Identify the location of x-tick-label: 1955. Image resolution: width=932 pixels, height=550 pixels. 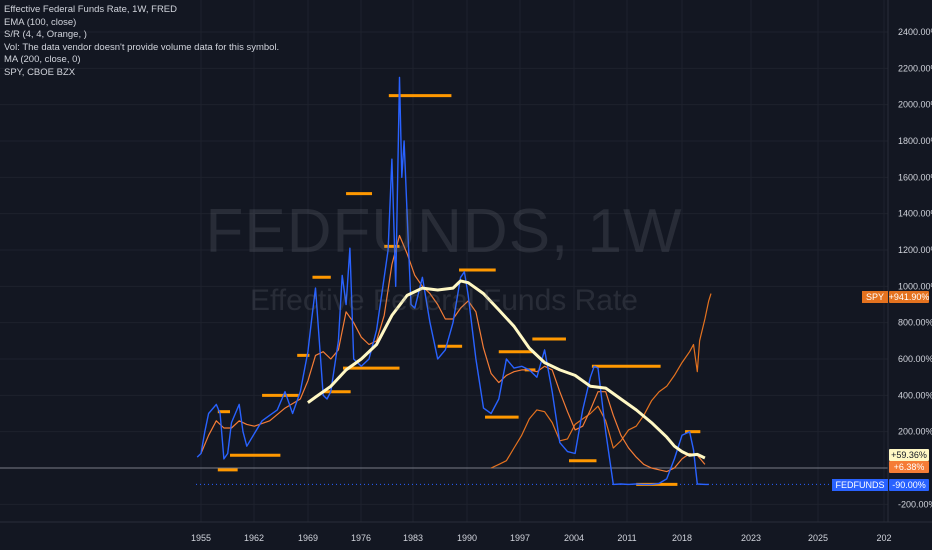
(201, 538).